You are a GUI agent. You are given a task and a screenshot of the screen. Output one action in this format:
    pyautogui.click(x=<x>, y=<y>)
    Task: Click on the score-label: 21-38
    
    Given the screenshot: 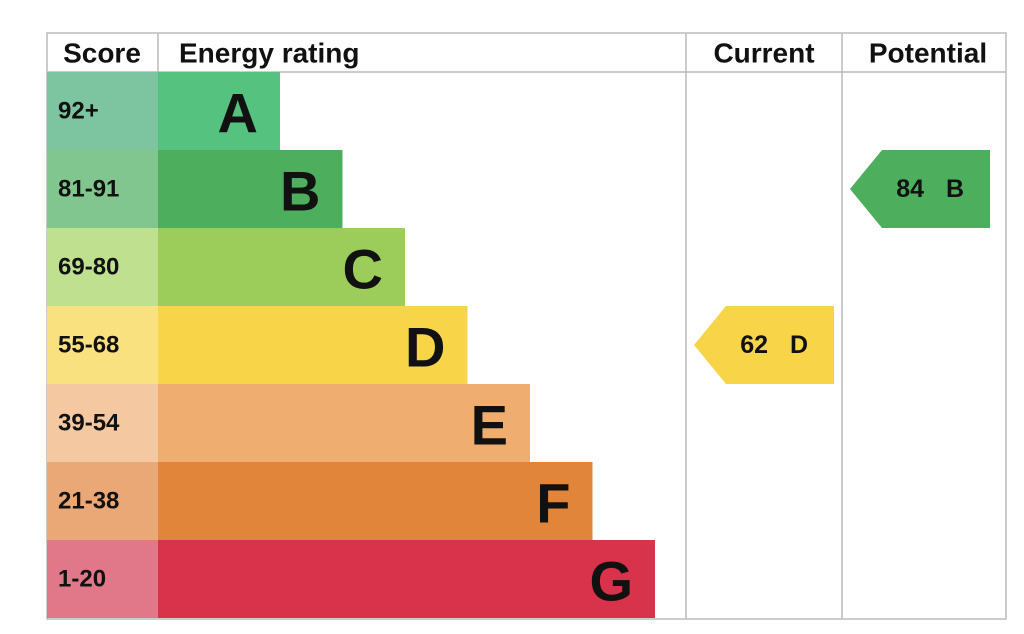 What is the action you would take?
    pyautogui.click(x=88, y=501)
    